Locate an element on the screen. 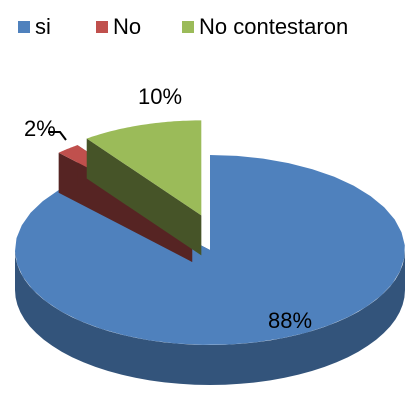 The image size is (413, 409). data-label: 88% is located at coordinates (290, 320).